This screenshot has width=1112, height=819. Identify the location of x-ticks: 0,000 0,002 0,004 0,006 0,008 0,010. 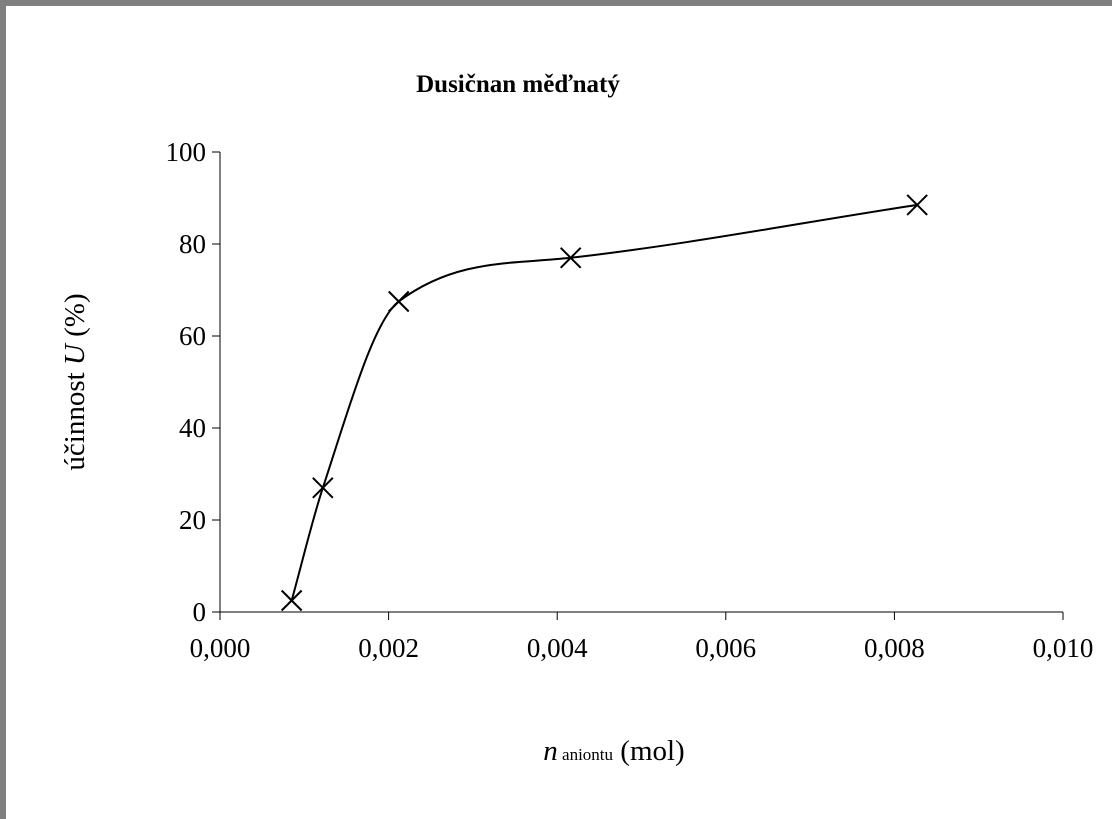
(642, 637).